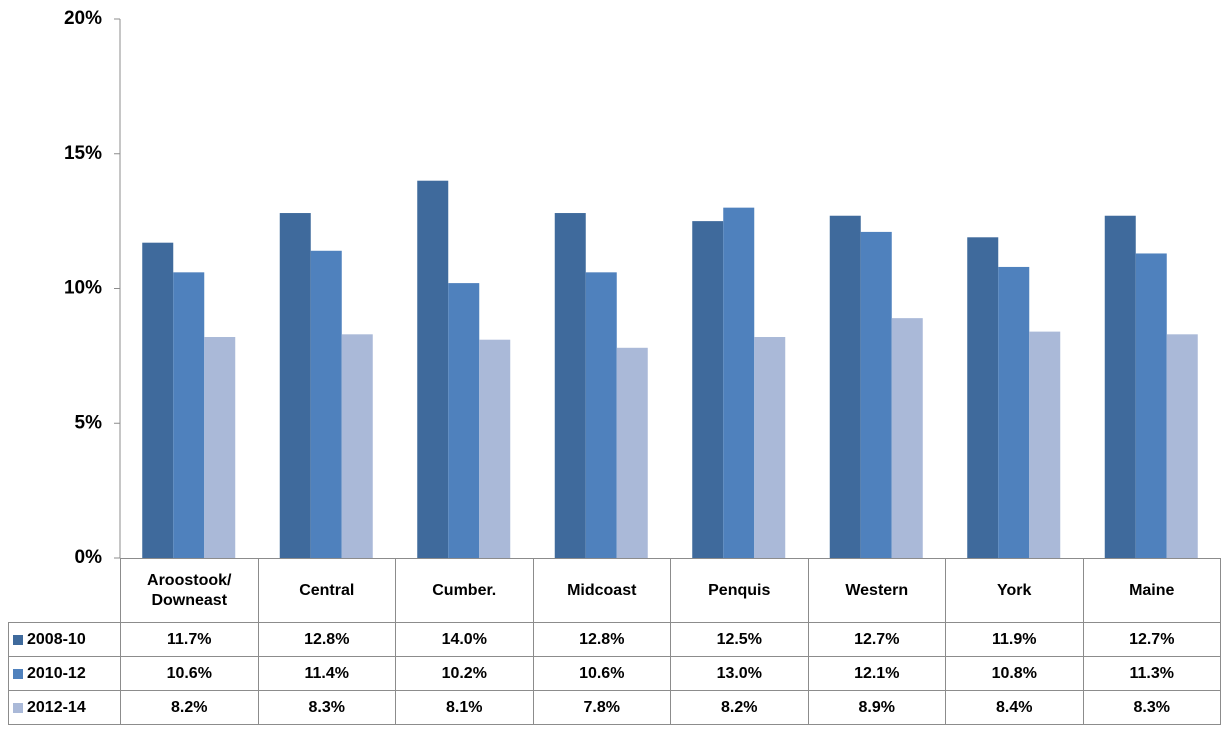 The width and height of the screenshot is (1225, 738). Describe the element at coordinates (739, 639) in the screenshot. I see `data-label: 12.5%` at that location.